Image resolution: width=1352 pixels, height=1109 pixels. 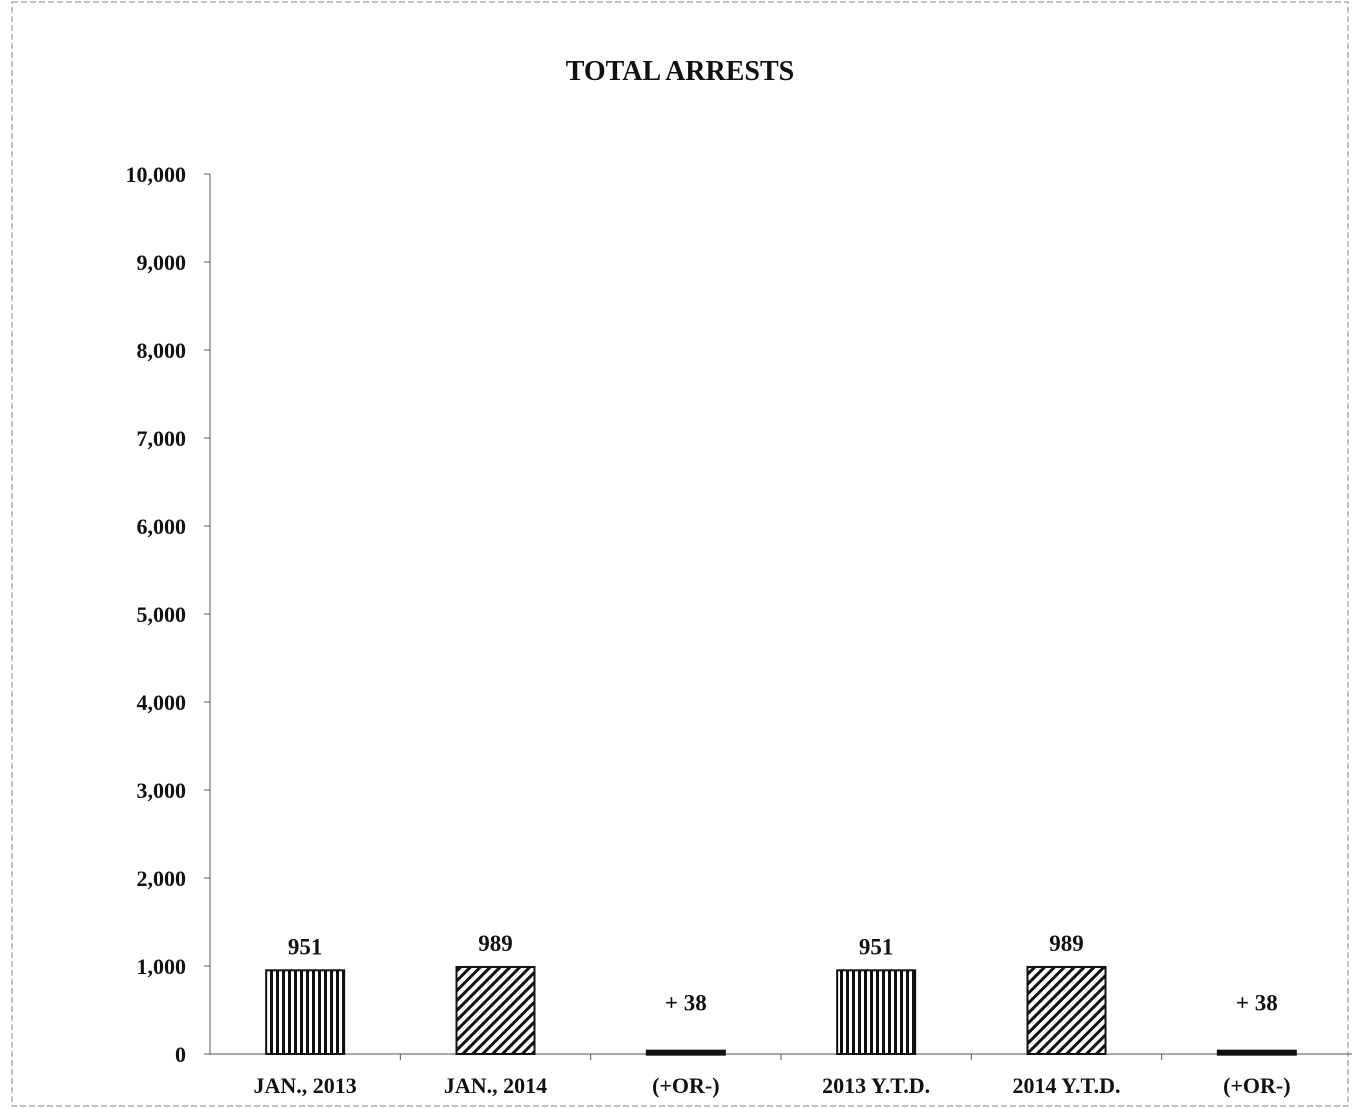 I want to click on y-tick-label: 9,000, so click(x=162, y=262).